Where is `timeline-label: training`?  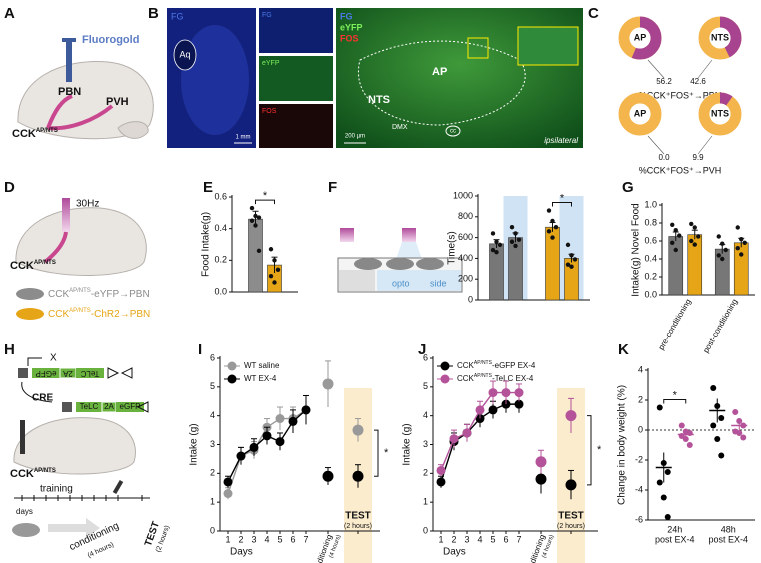
timeline-label: training is located at coordinates (56, 489).